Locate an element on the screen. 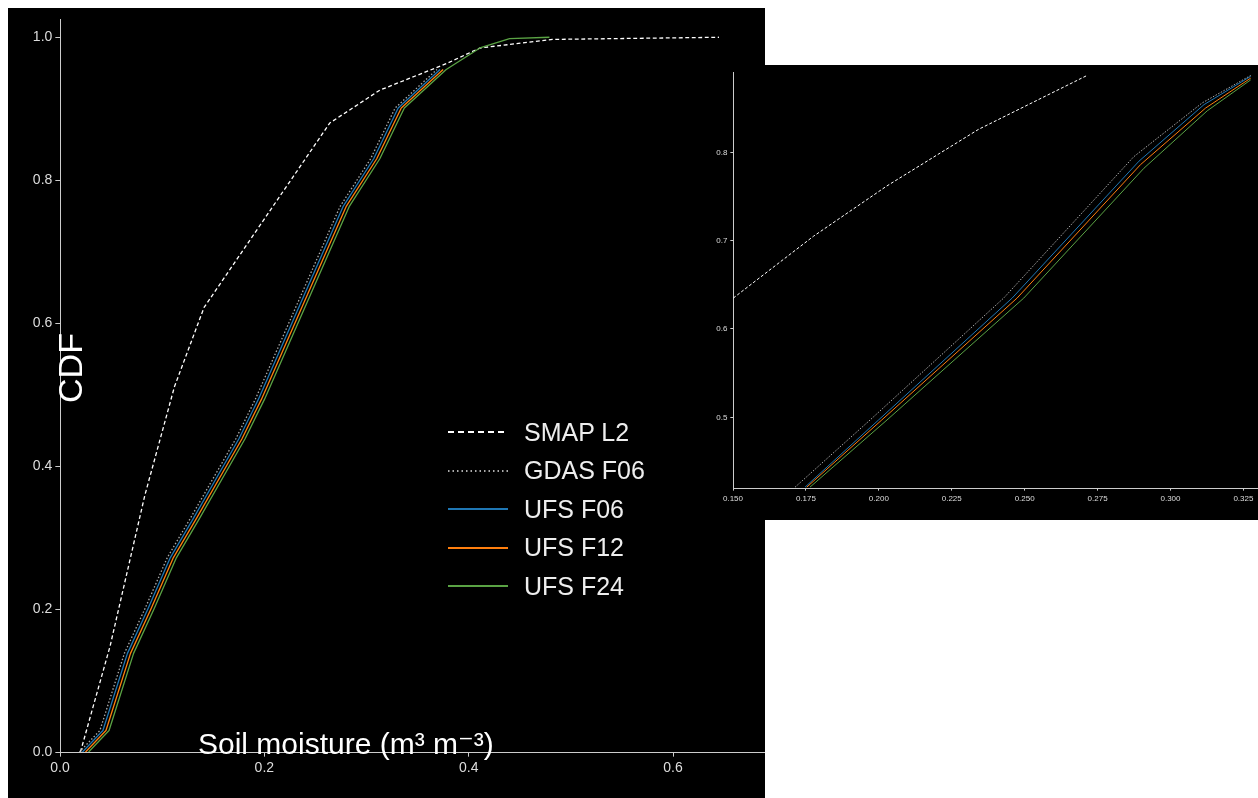 The image size is (1258, 798). x-axis-title: Soil moisture (m³ m⁻³) is located at coordinates (346, 743).